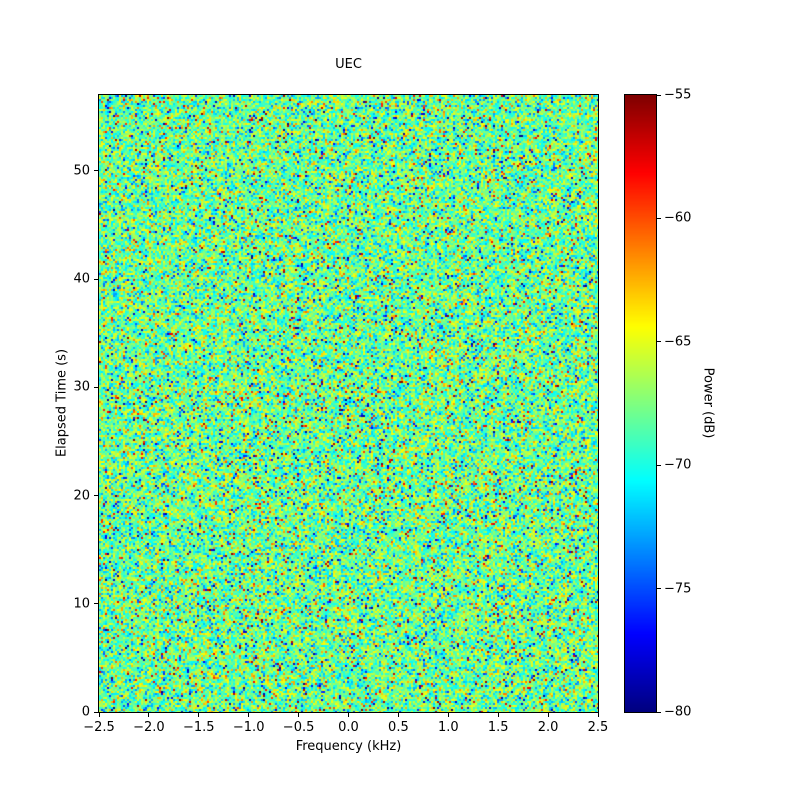 This screenshot has width=800, height=800. What do you see at coordinates (678, 218) in the screenshot?
I see `colorbar-tick-label: −60` at bounding box center [678, 218].